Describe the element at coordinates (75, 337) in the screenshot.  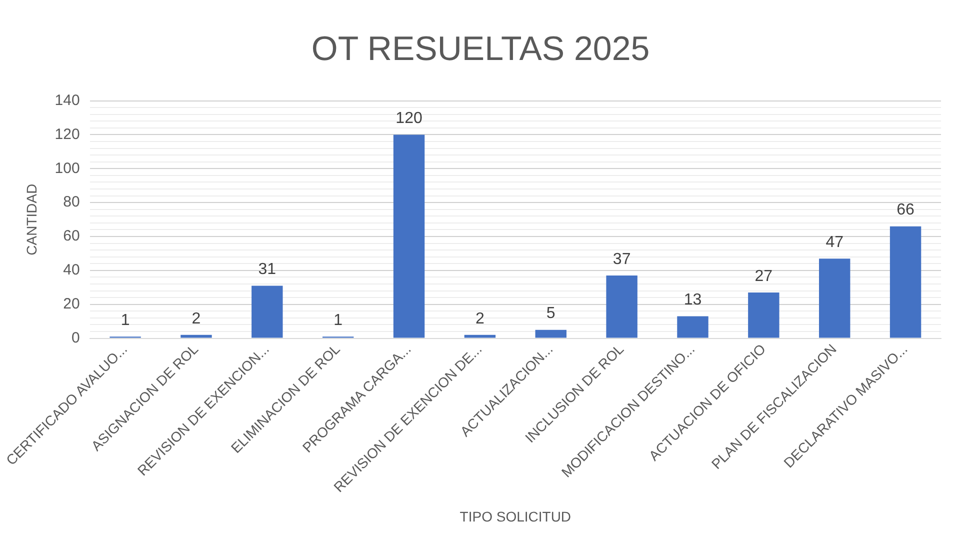
I see `y-tick-label: 0` at that location.